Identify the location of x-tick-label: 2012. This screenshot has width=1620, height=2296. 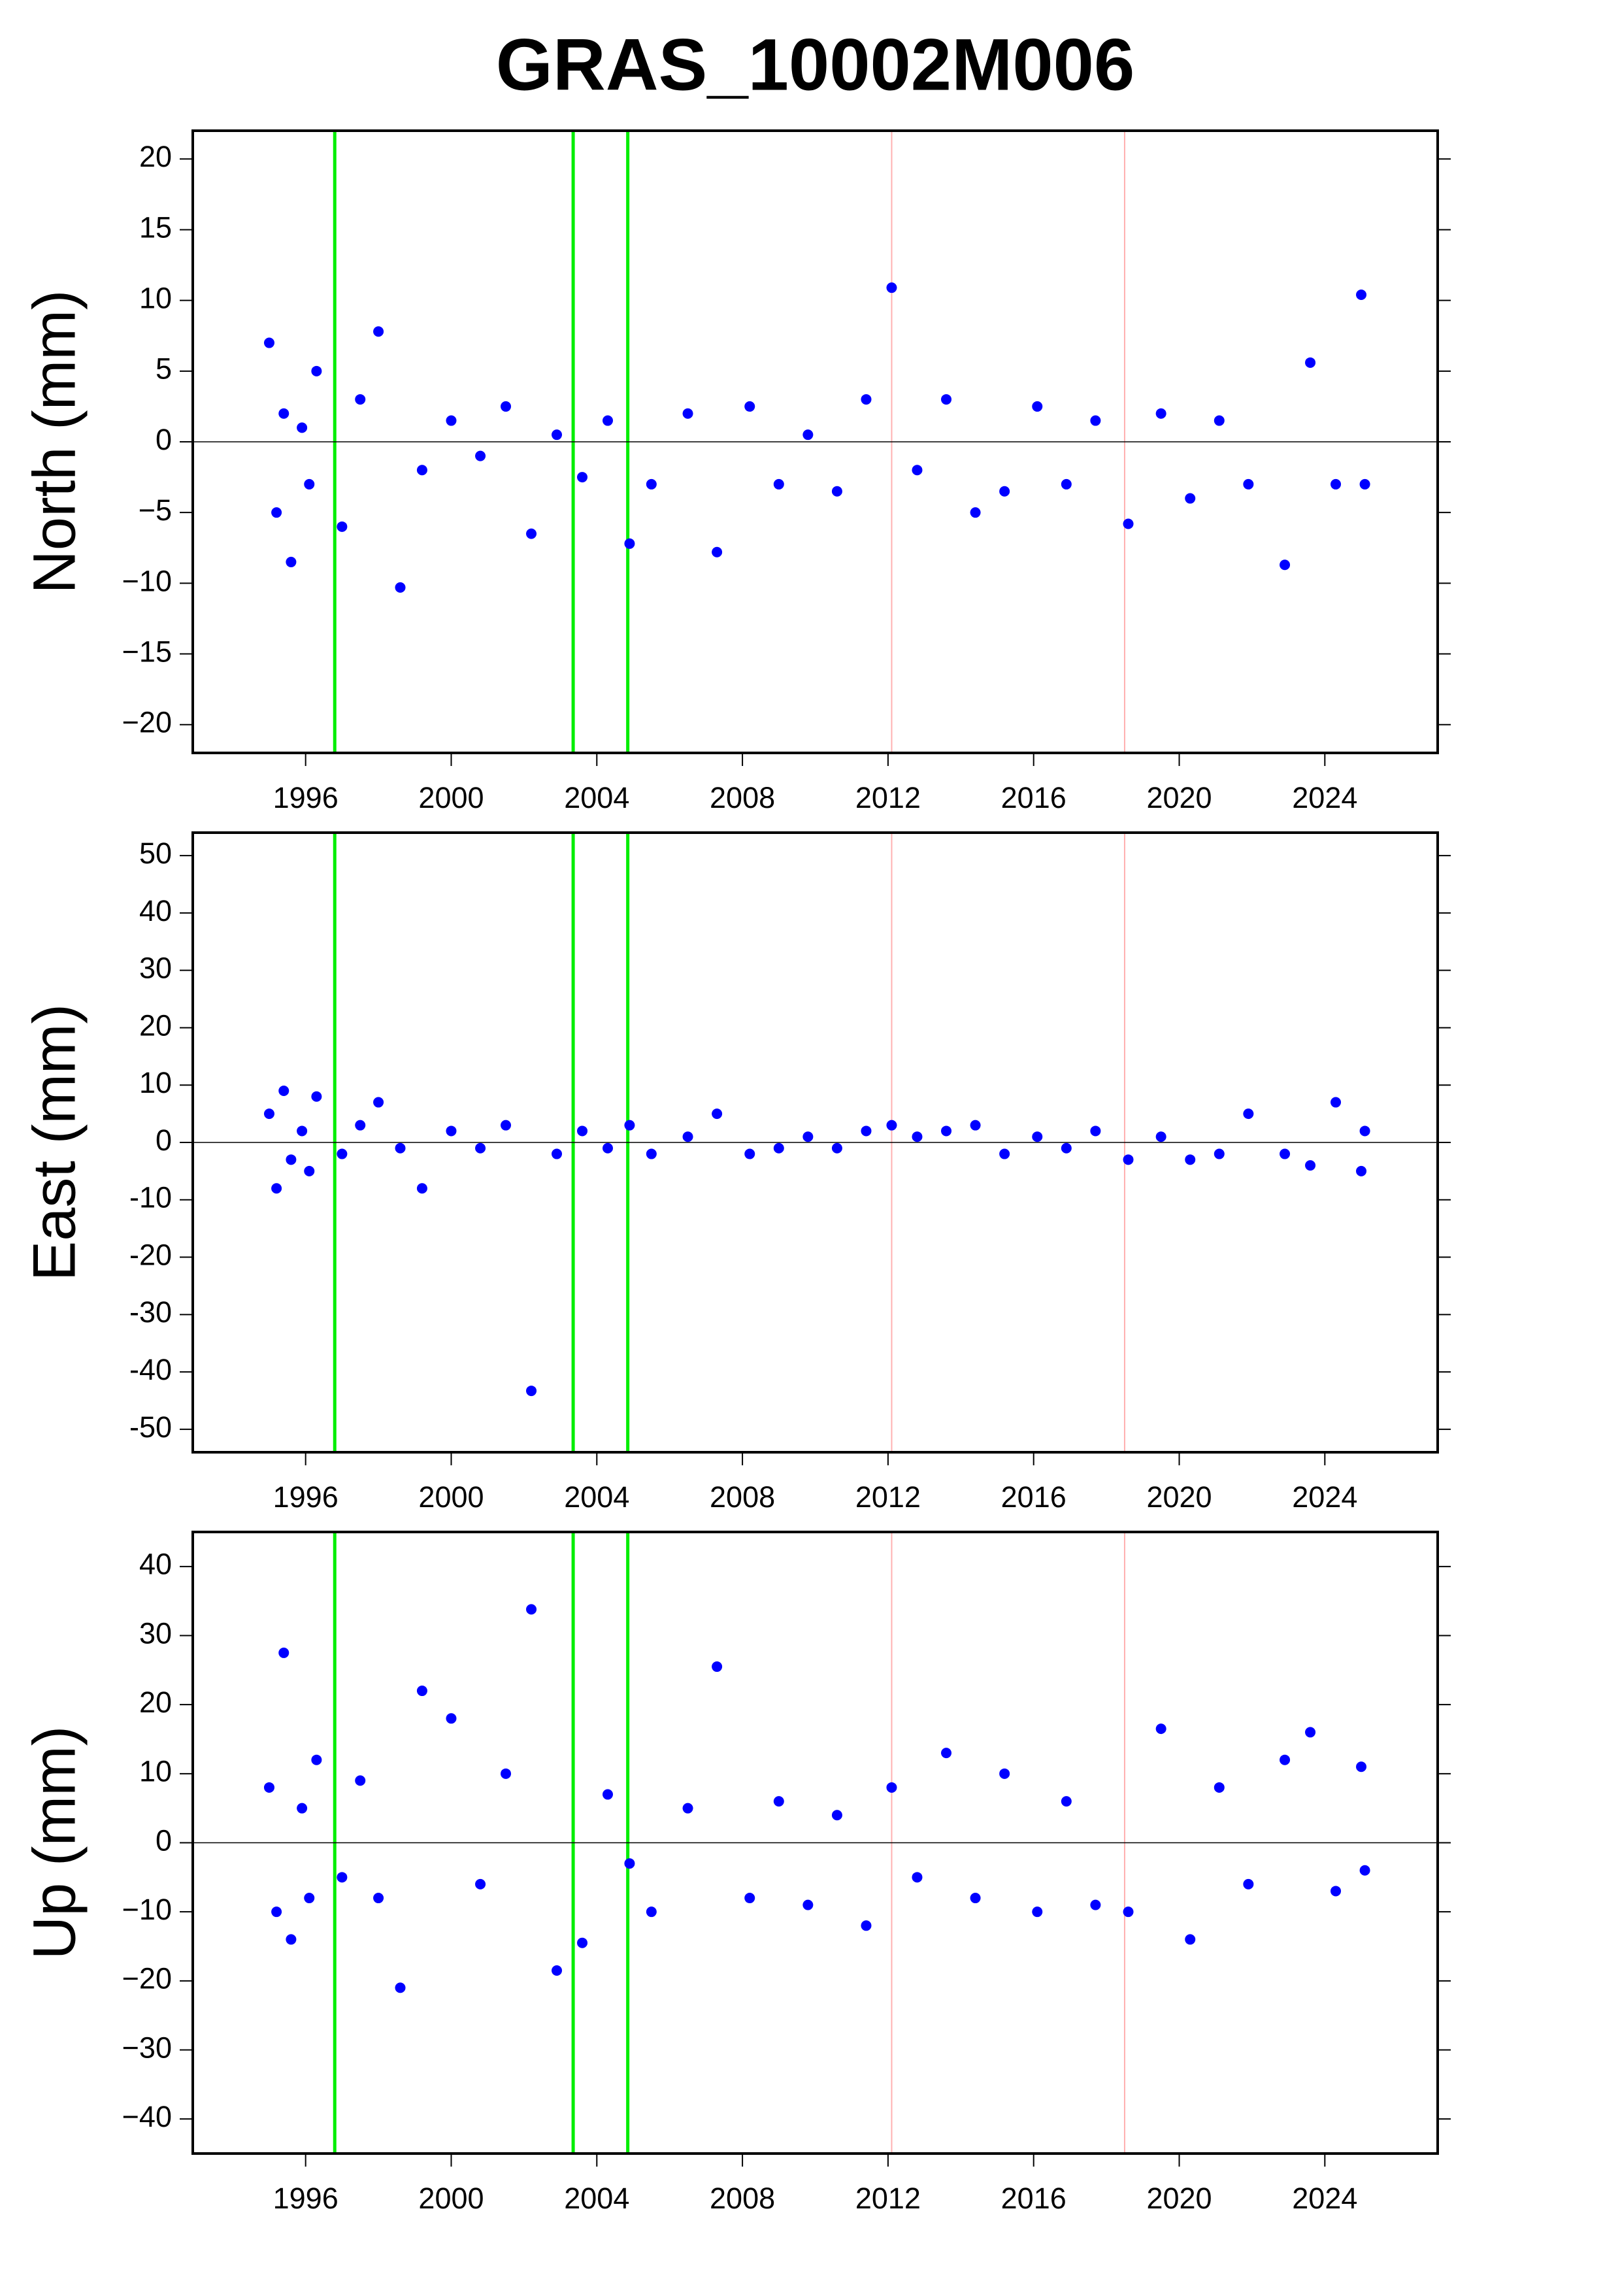
(888, 797).